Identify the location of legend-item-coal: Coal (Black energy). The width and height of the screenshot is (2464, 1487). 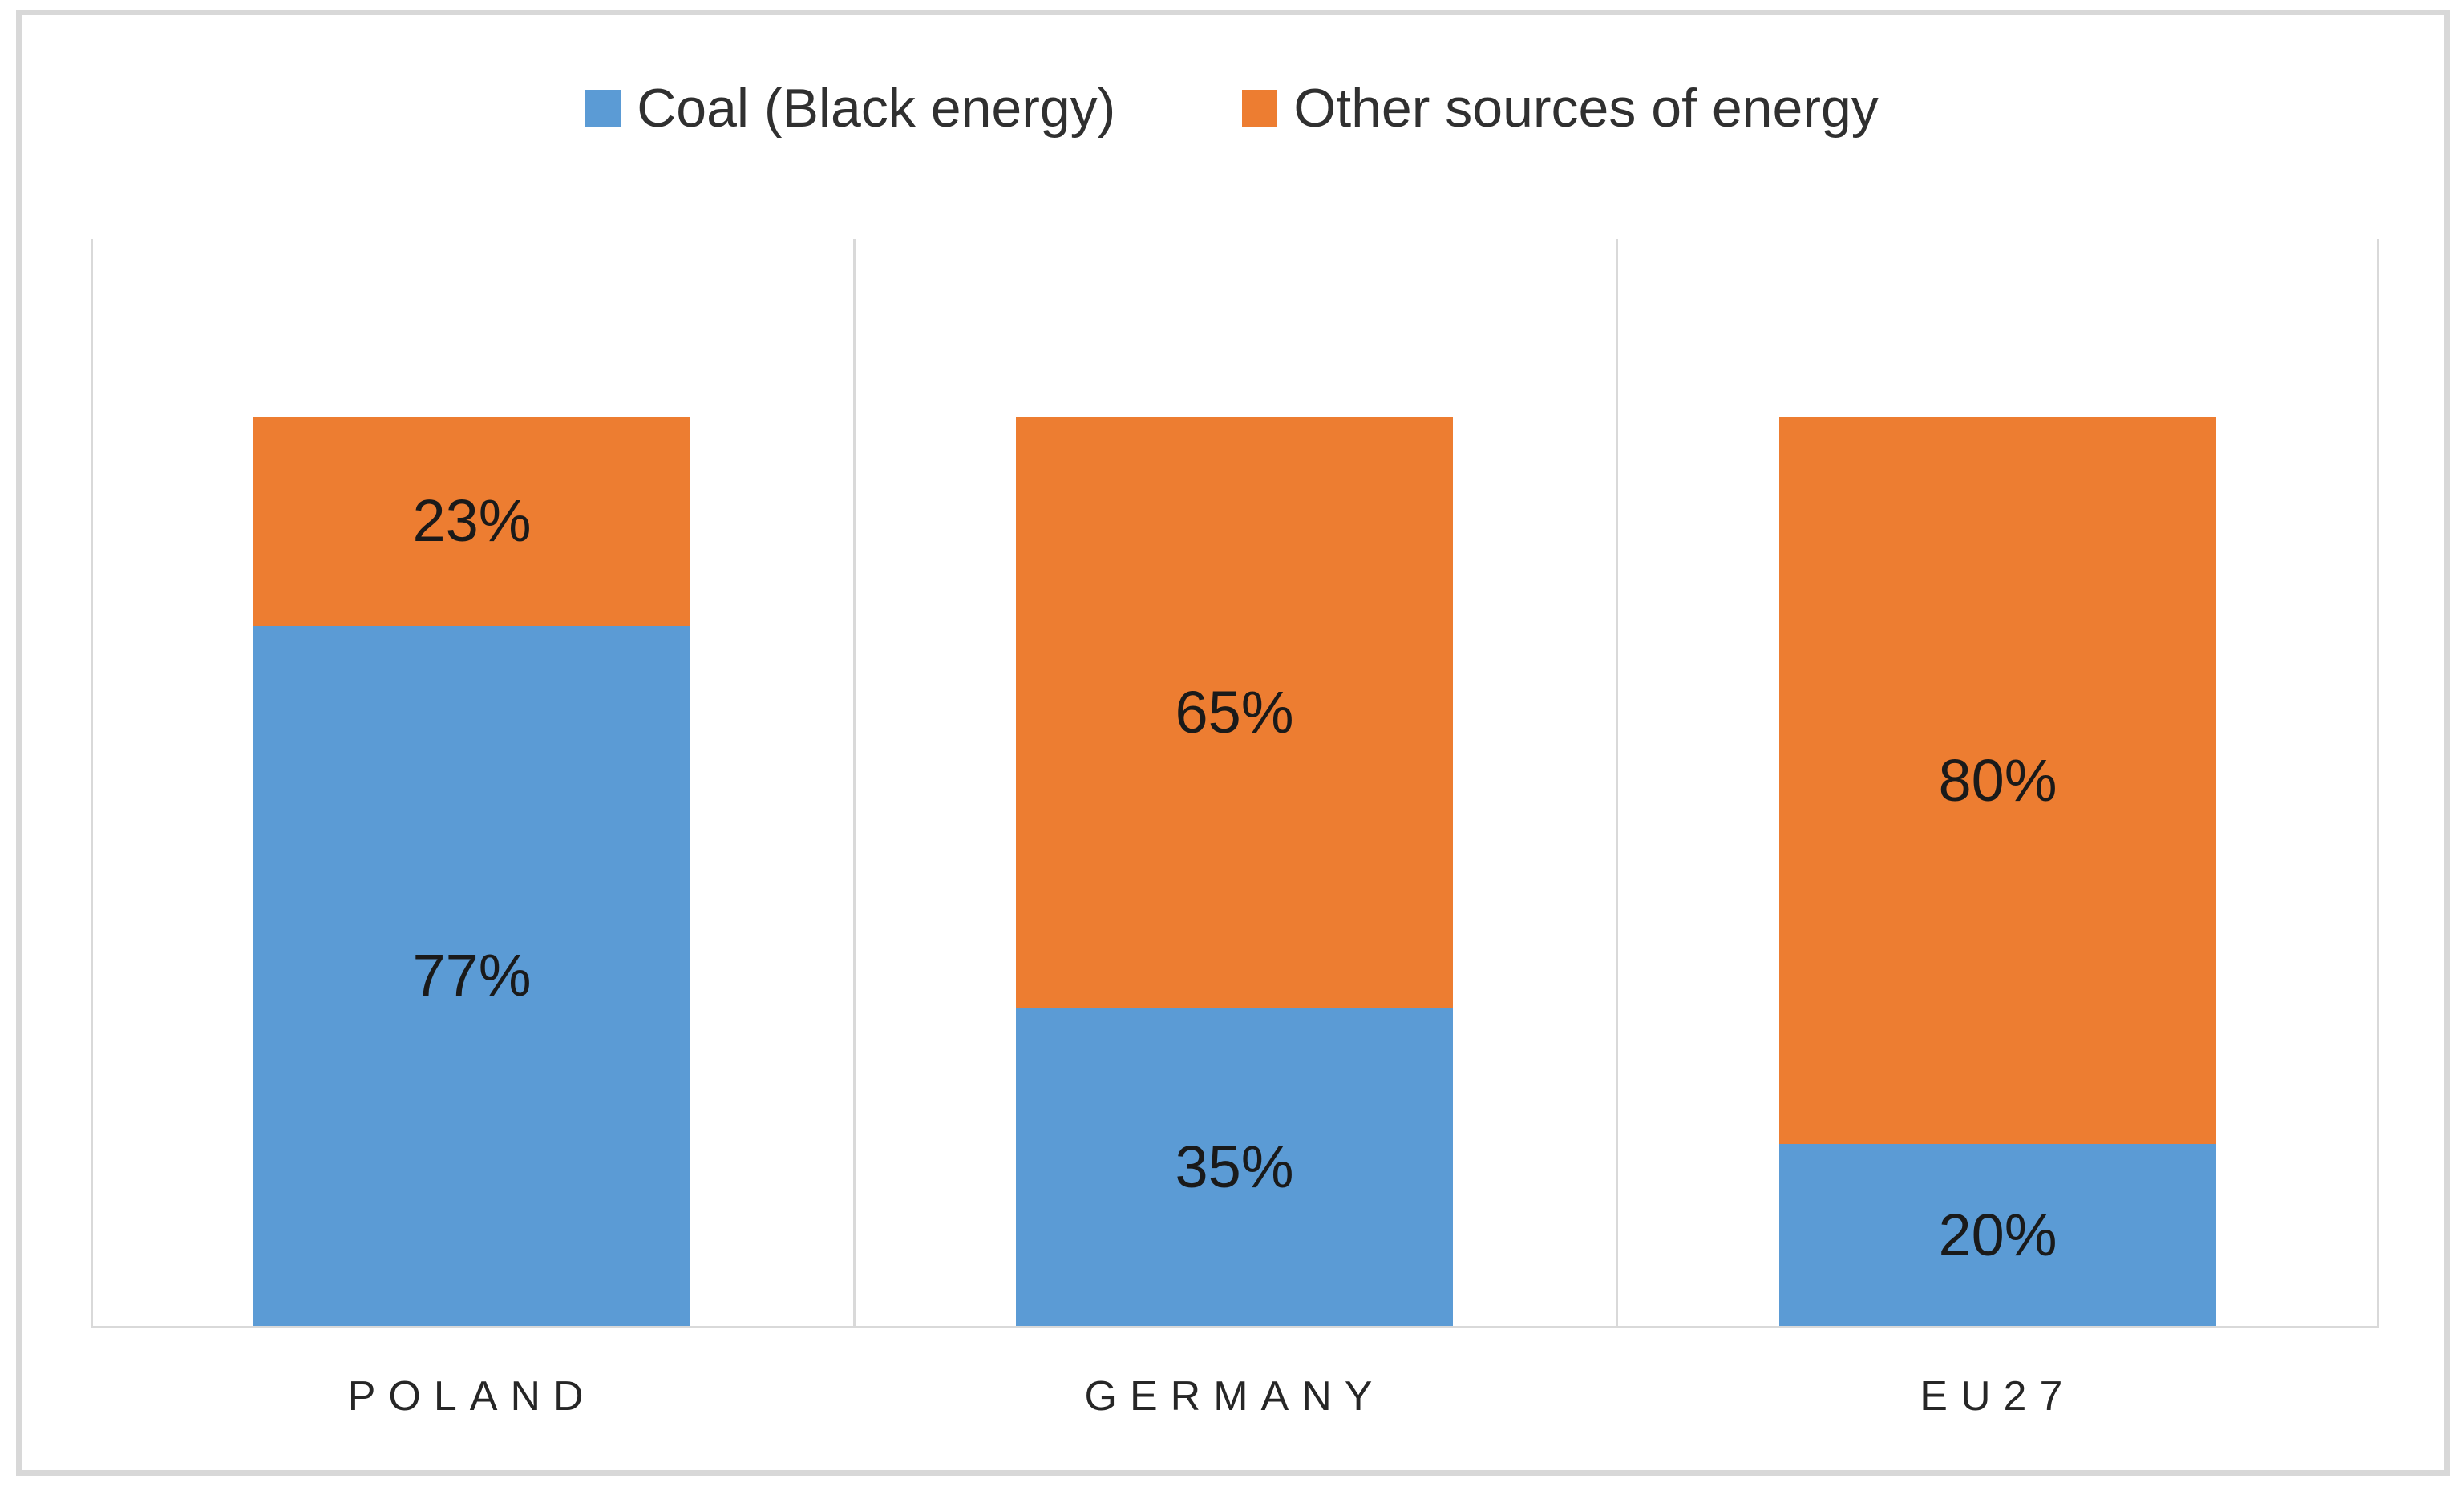
(850, 108).